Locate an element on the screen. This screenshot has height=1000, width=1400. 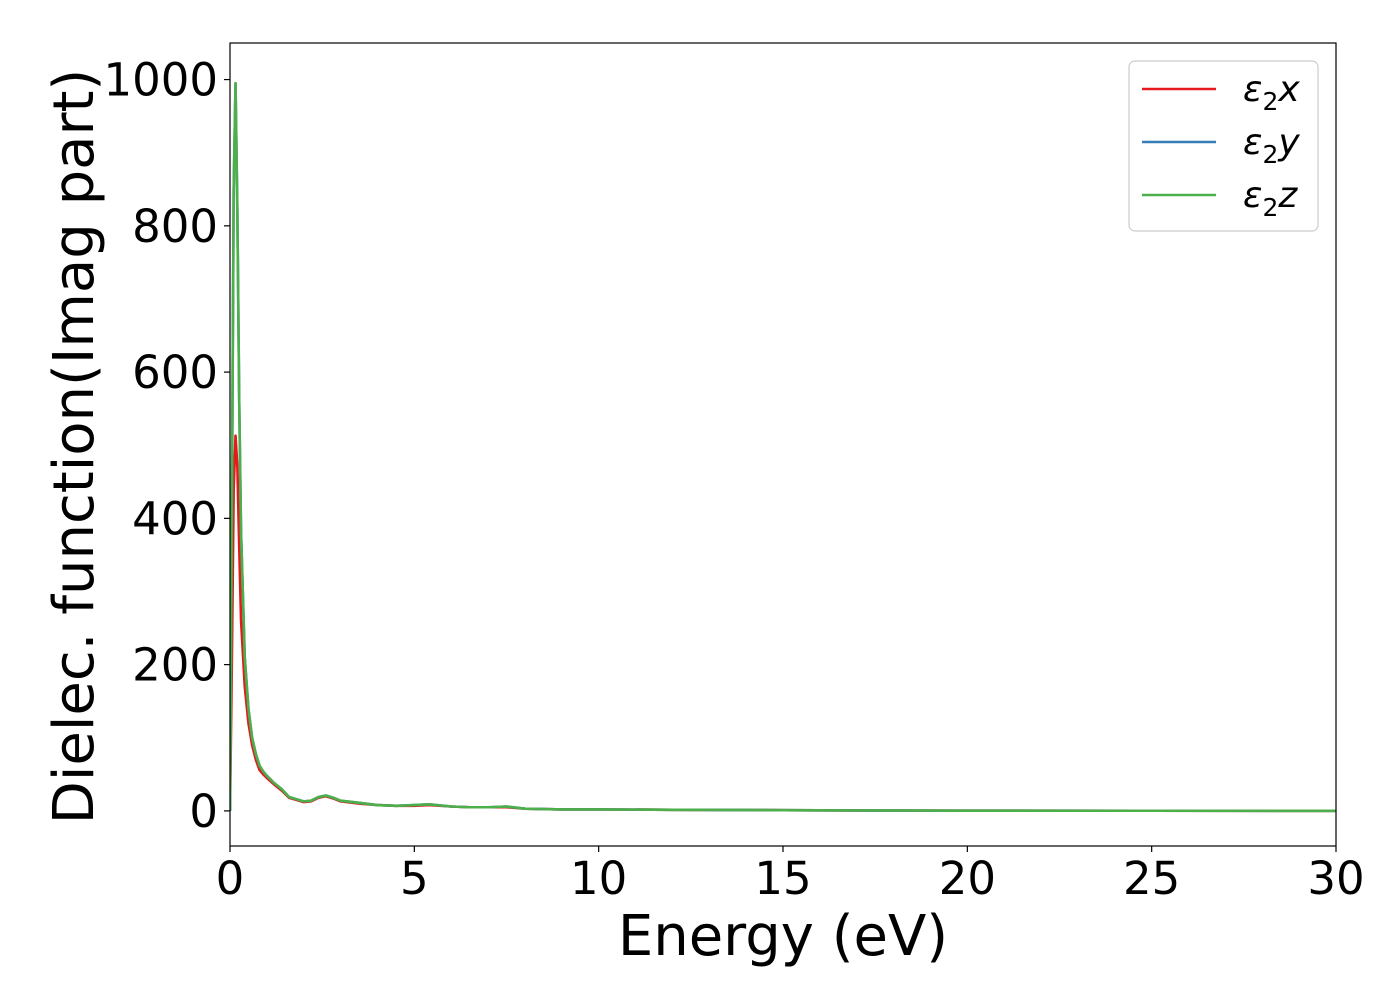
x-tick-label: 10 is located at coordinates (598, 878).